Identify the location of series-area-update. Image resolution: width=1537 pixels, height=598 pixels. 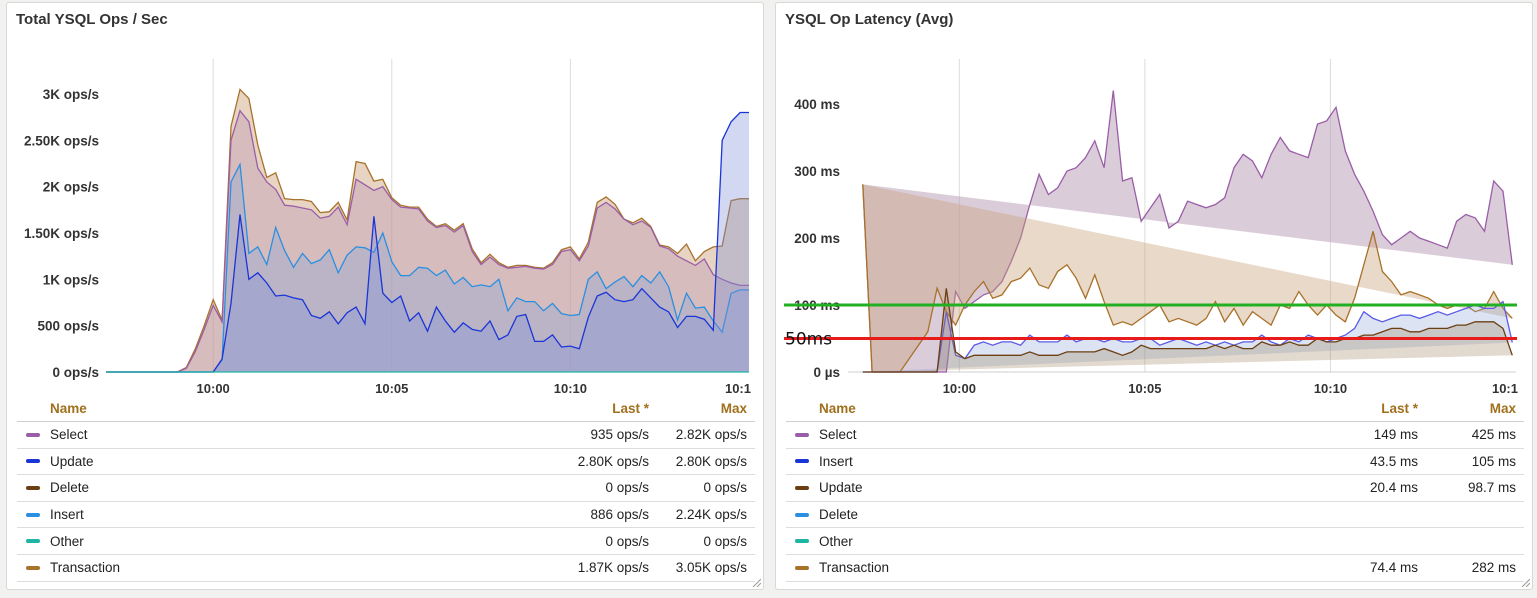
(1187, 330).